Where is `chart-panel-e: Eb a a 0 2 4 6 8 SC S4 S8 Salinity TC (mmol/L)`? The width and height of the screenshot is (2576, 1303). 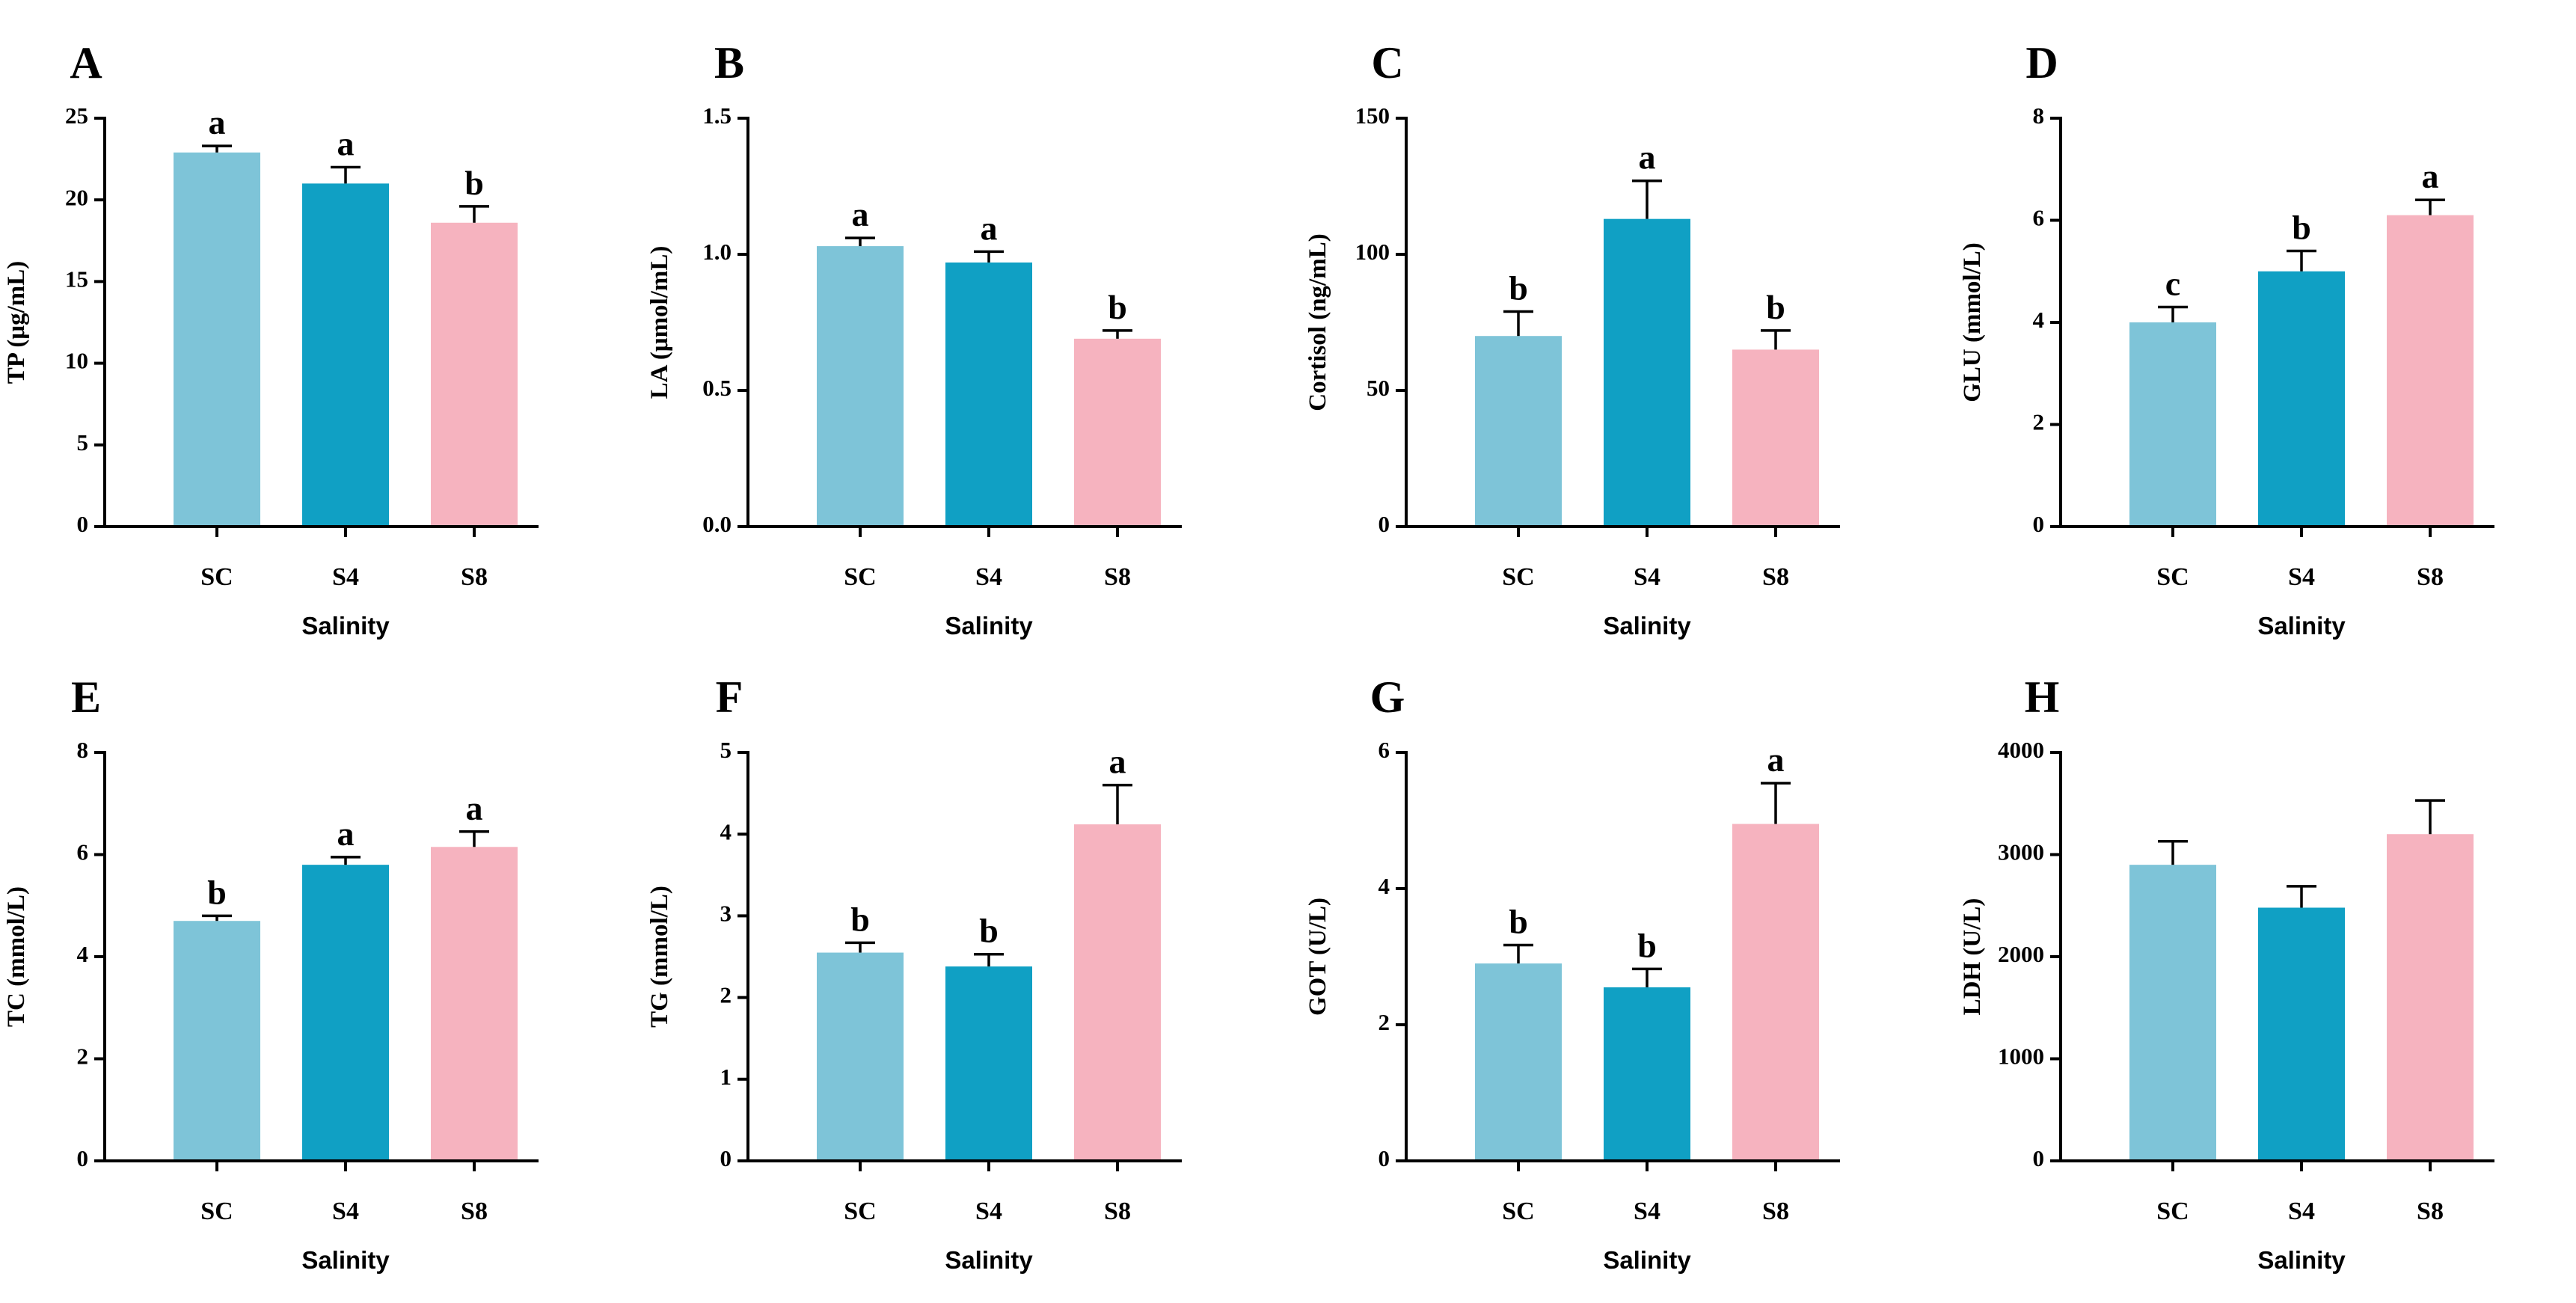 chart-panel-e: Eb a a 0 2 4 6 8 SC S4 S8 Salinity TC (mmol/L) is located at coordinates (271, 973).